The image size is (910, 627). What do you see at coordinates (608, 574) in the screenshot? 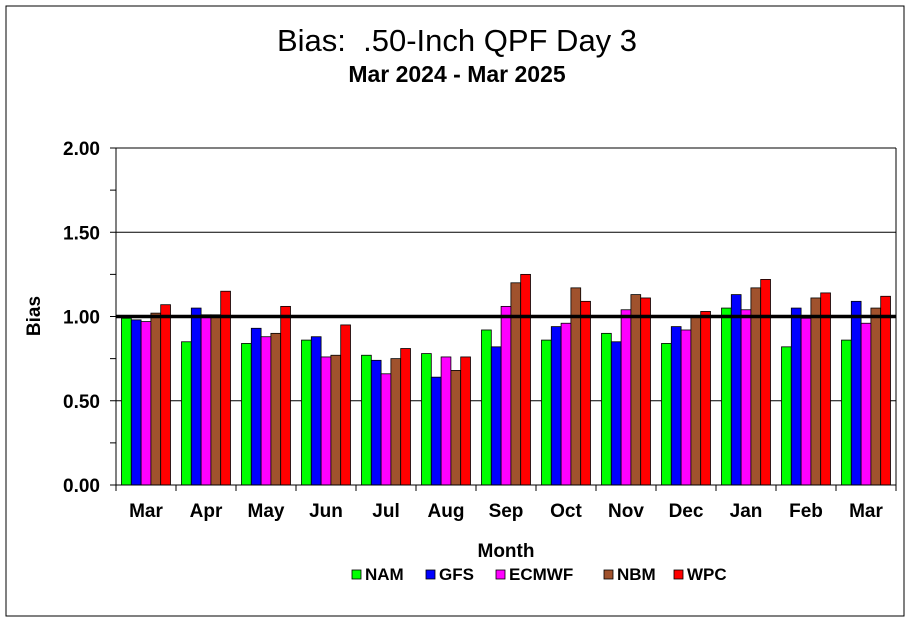
I see `legend-swatch-nbm` at bounding box center [608, 574].